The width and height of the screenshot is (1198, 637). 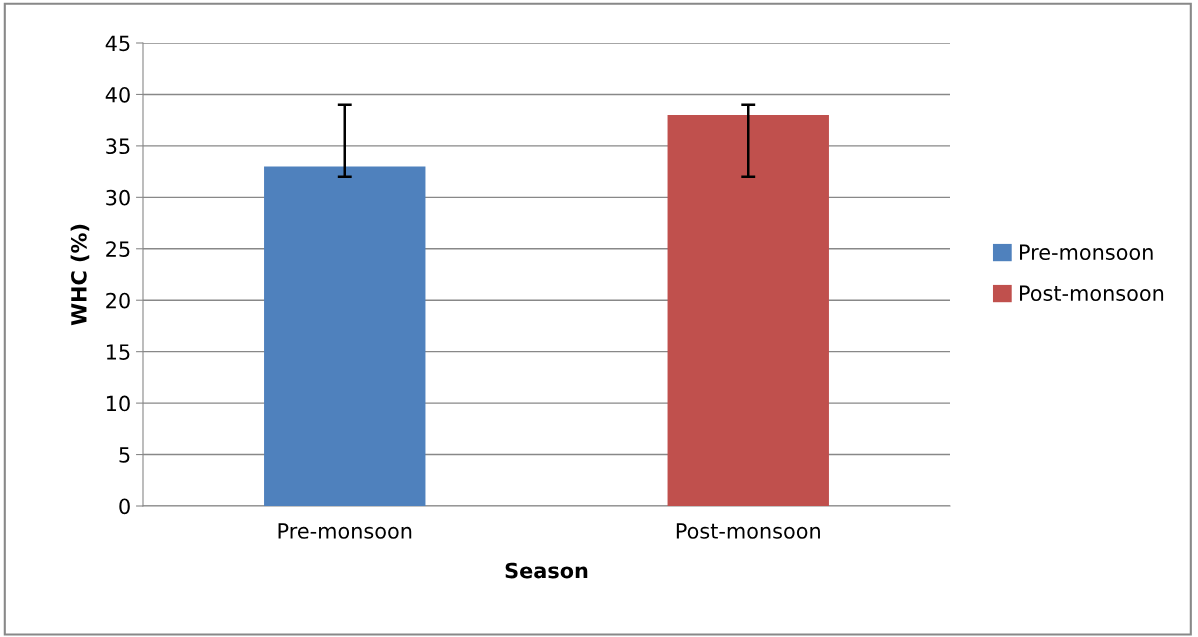 I want to click on y-tick-label: 10, so click(x=118, y=403).